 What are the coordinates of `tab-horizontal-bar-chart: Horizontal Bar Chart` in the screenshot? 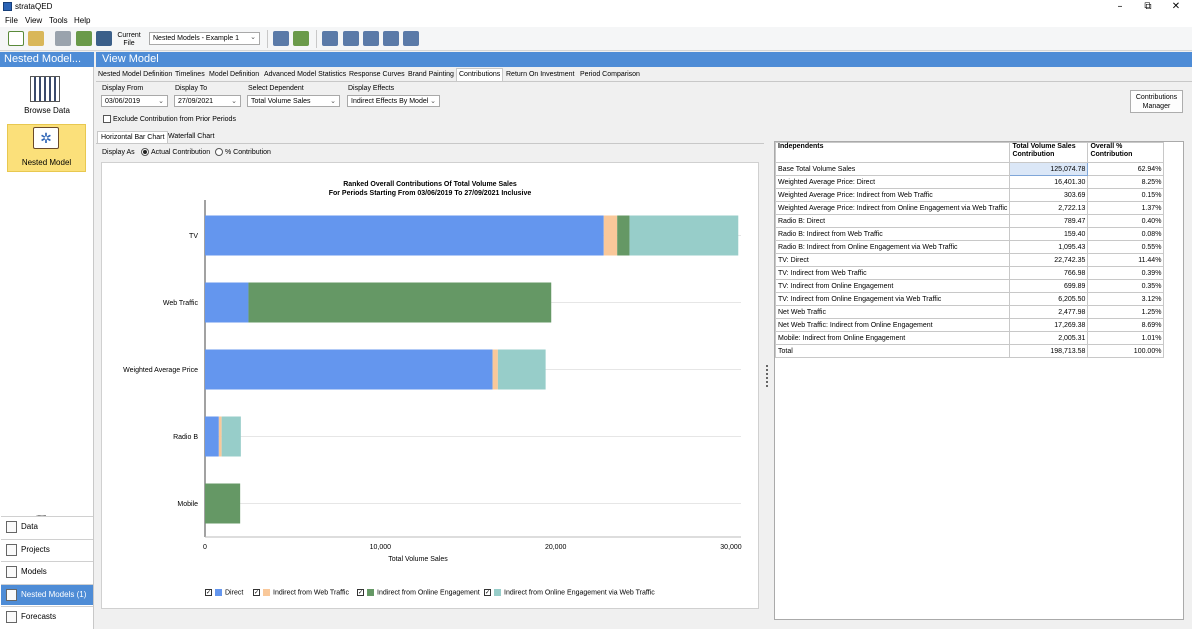 It's located at (133, 137).